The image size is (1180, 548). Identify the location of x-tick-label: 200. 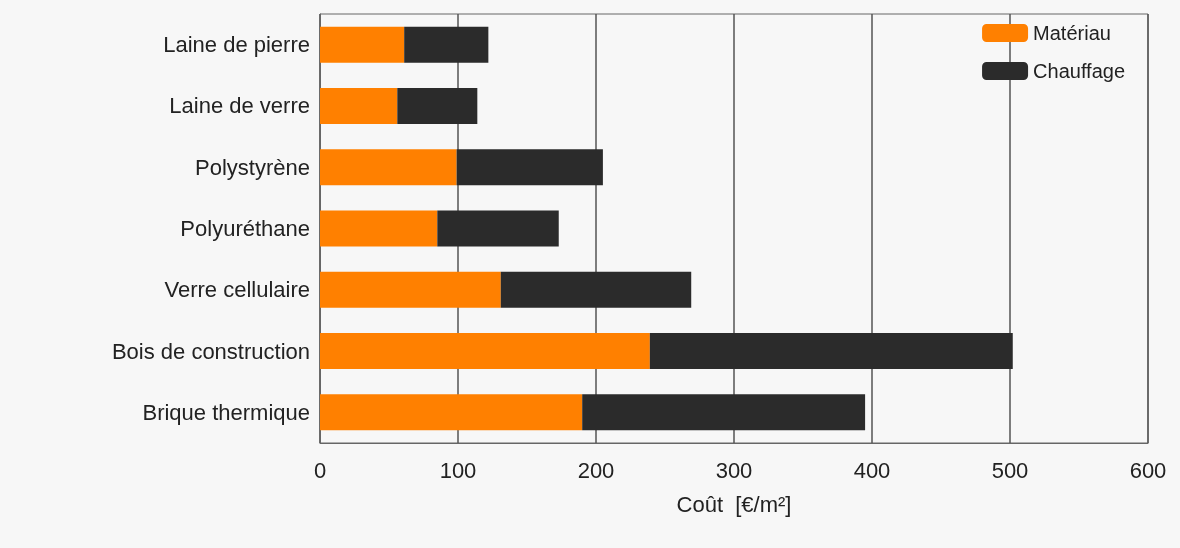
(596, 470).